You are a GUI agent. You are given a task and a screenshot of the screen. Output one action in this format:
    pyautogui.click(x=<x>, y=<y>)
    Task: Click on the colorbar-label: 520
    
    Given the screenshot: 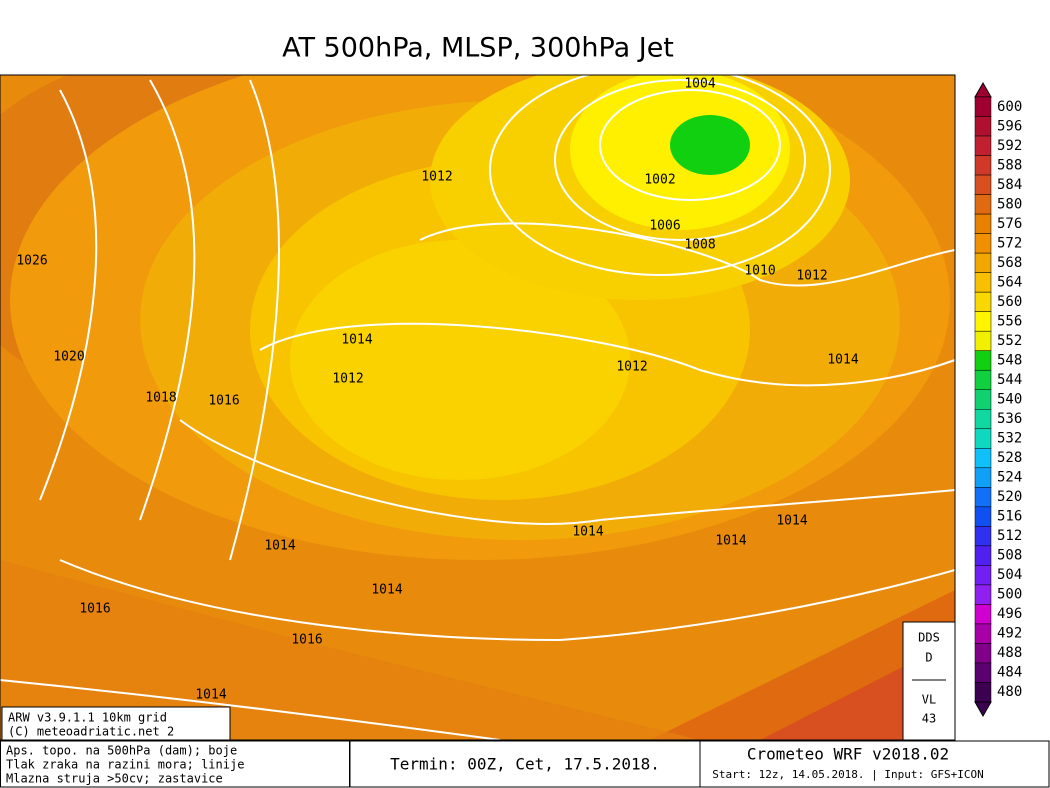 What is the action you would take?
    pyautogui.click(x=1009, y=497)
    